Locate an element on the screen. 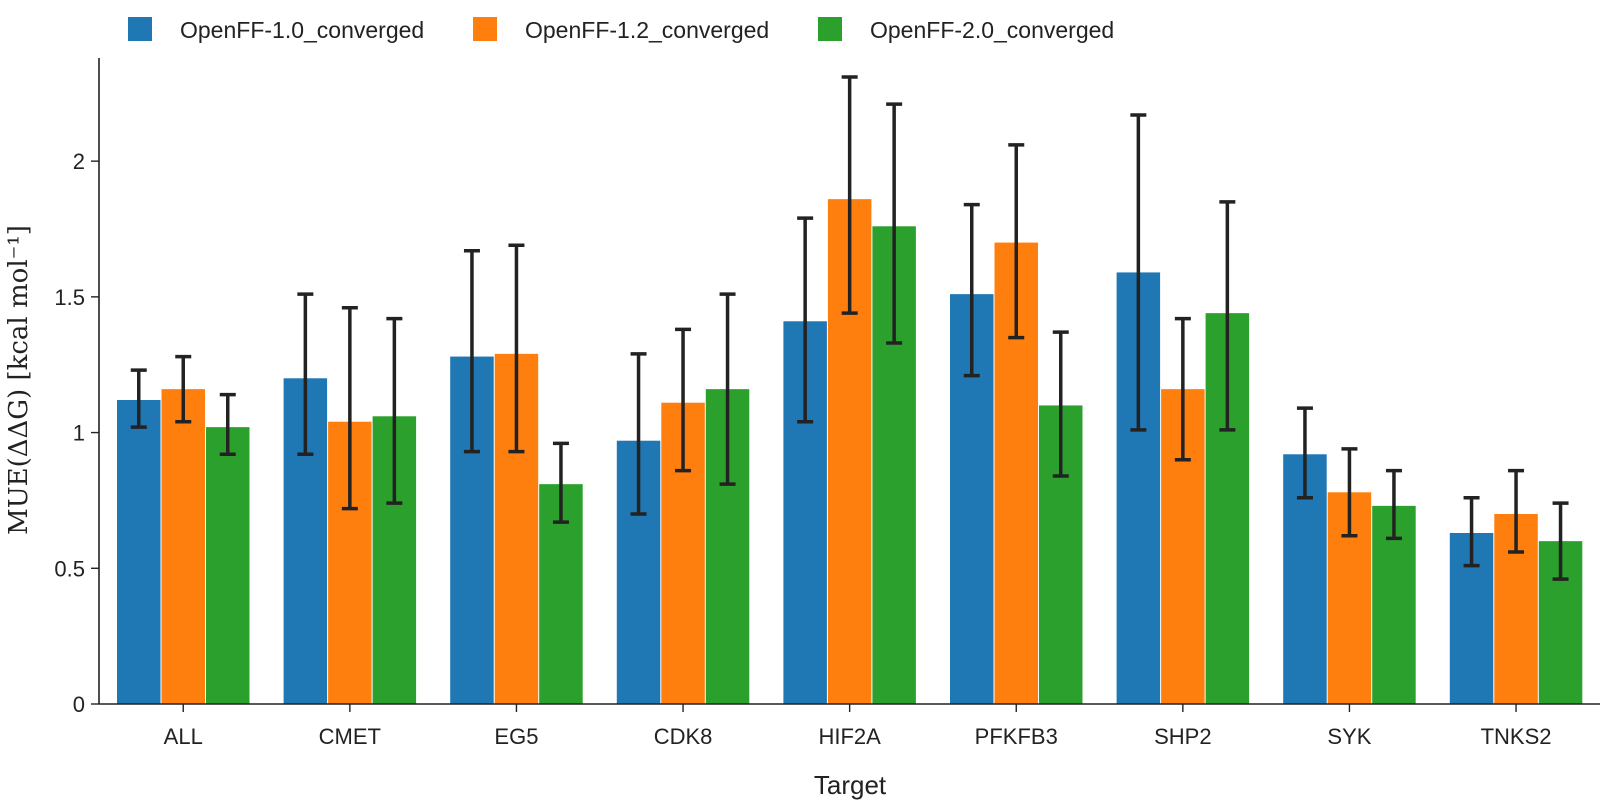 This screenshot has width=1600, height=800. y-tick-label: 1.5 is located at coordinates (69, 297).